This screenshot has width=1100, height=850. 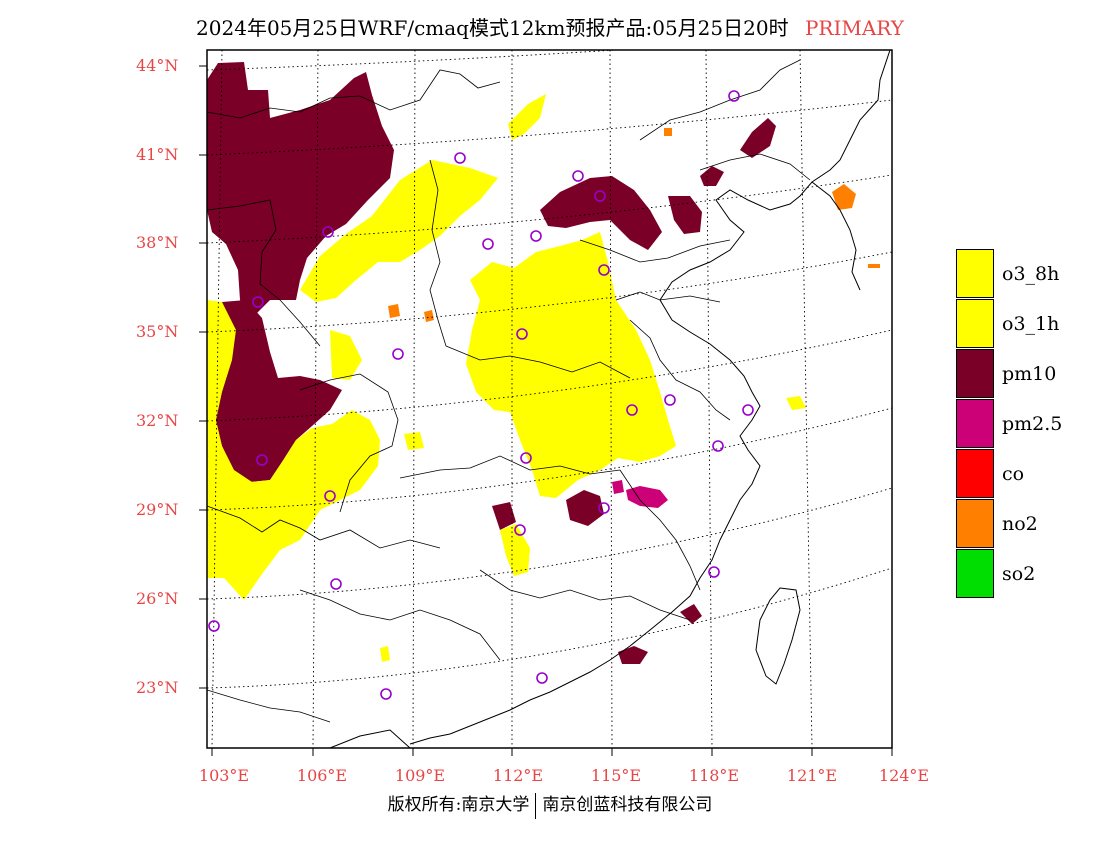 I want to click on no2-zone-liaoning, so click(x=668, y=132).